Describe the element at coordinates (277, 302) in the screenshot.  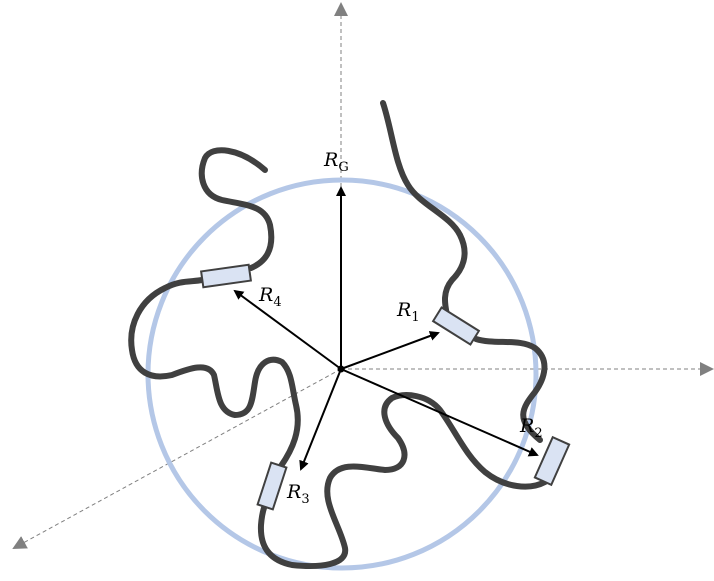
I see `label-part: 4` at that location.